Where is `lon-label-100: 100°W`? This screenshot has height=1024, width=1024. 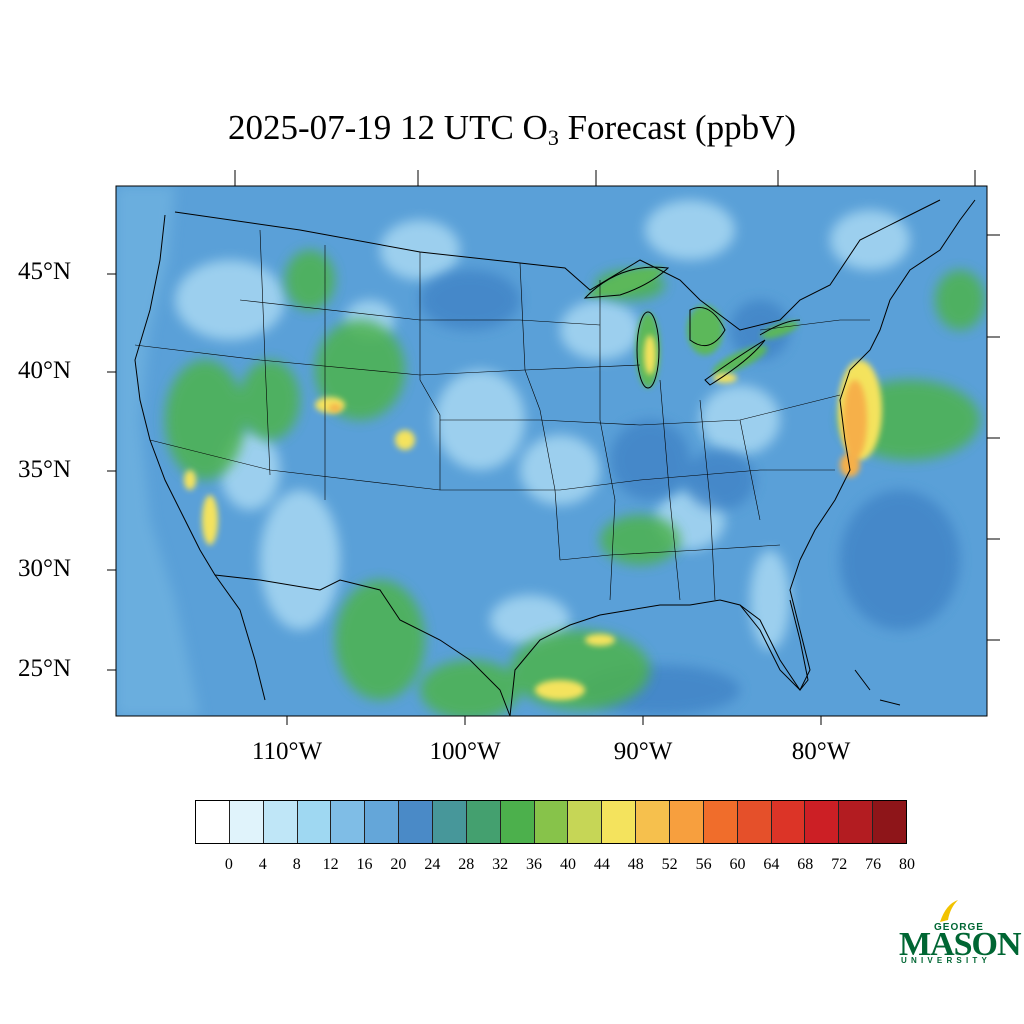 lon-label-100: 100°W is located at coordinates (465, 751).